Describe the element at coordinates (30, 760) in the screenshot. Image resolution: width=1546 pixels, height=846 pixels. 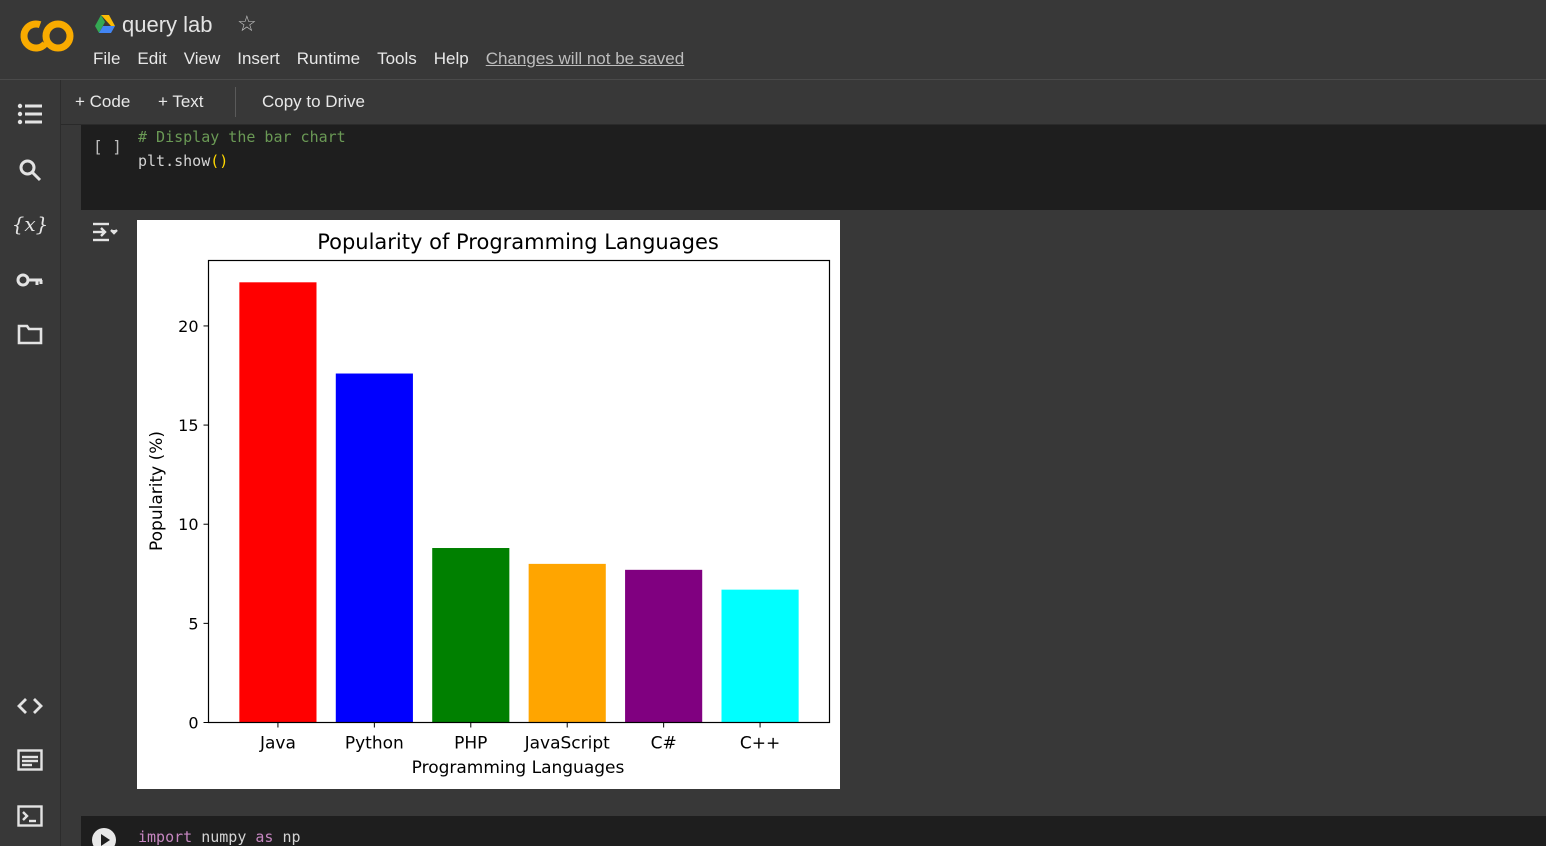
I see `command-palette-icon` at that location.